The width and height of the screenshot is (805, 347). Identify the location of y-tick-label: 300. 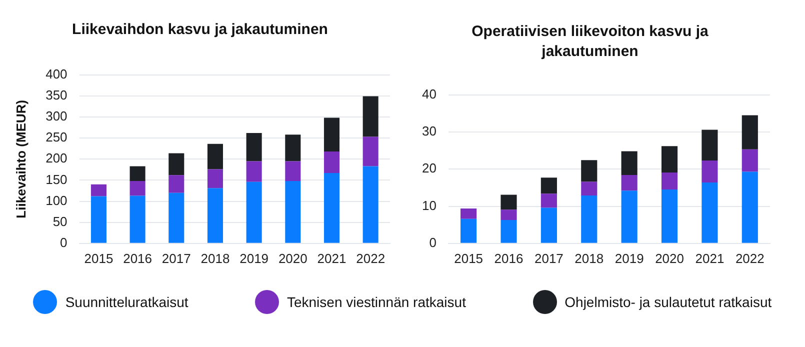
(57, 116).